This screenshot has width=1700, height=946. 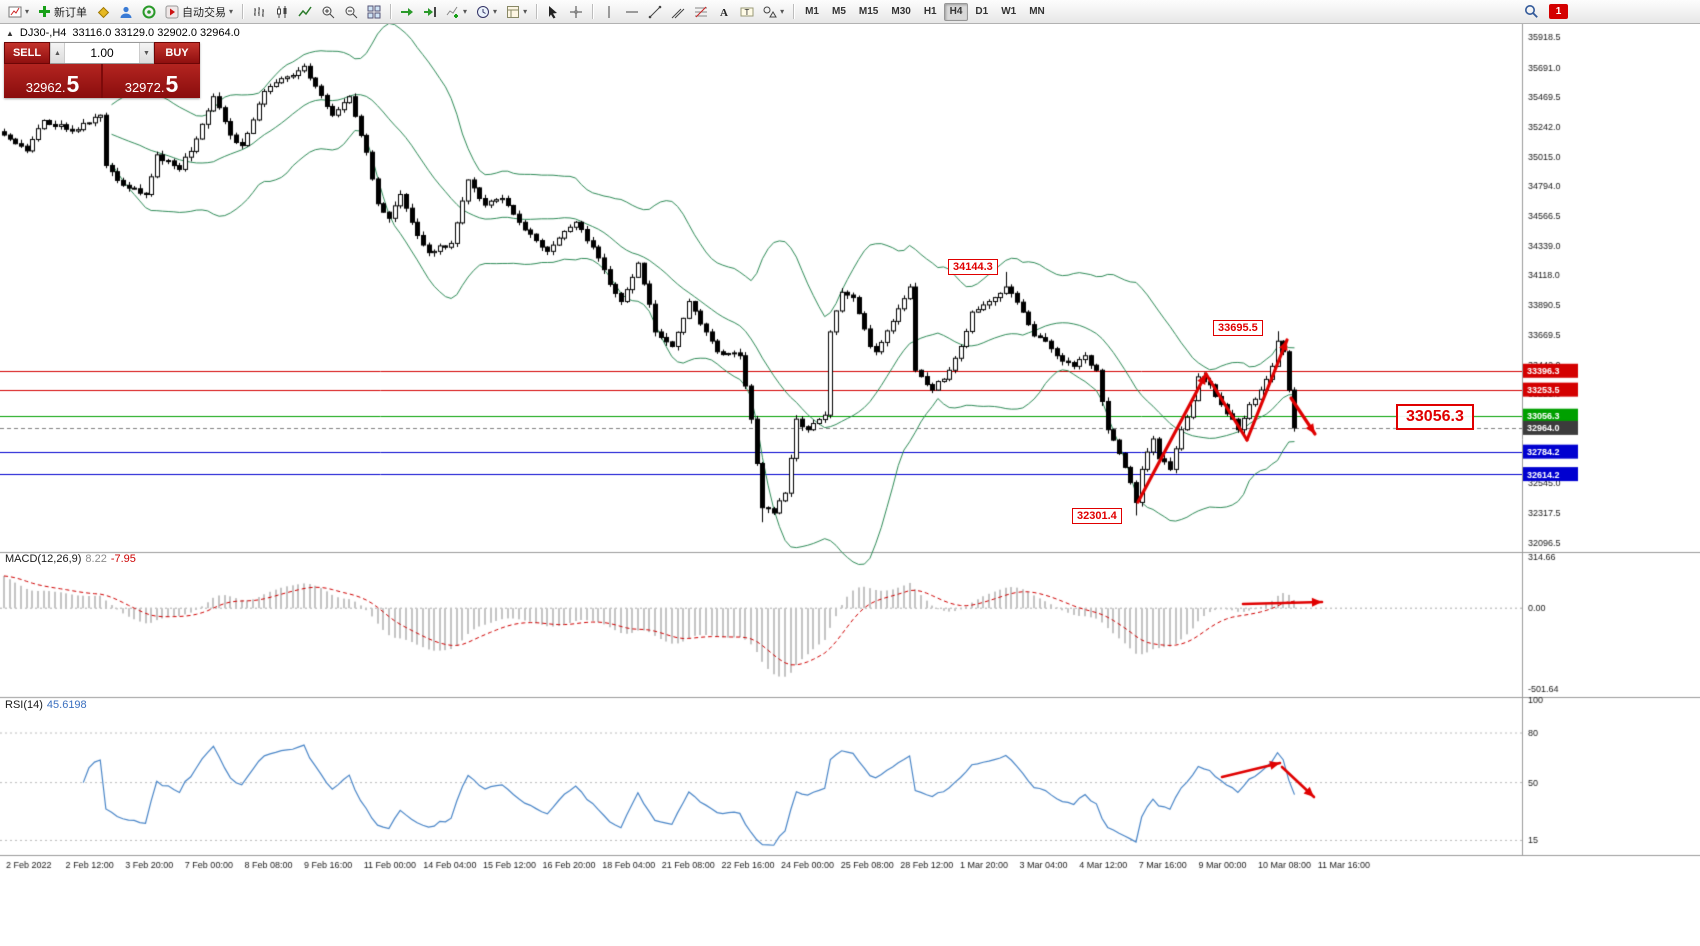 I want to click on chart-shift-button, so click(x=430, y=12).